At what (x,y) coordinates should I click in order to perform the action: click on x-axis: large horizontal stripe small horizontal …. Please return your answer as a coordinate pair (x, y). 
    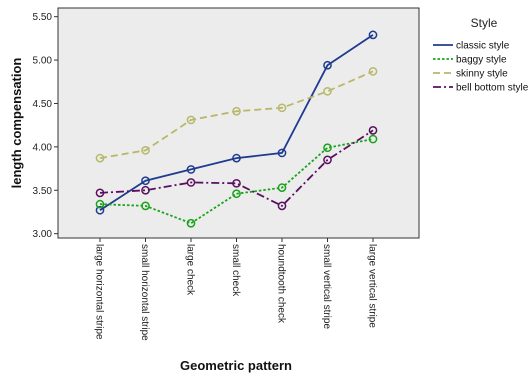
    Looking at the image, I should click on (236, 289).